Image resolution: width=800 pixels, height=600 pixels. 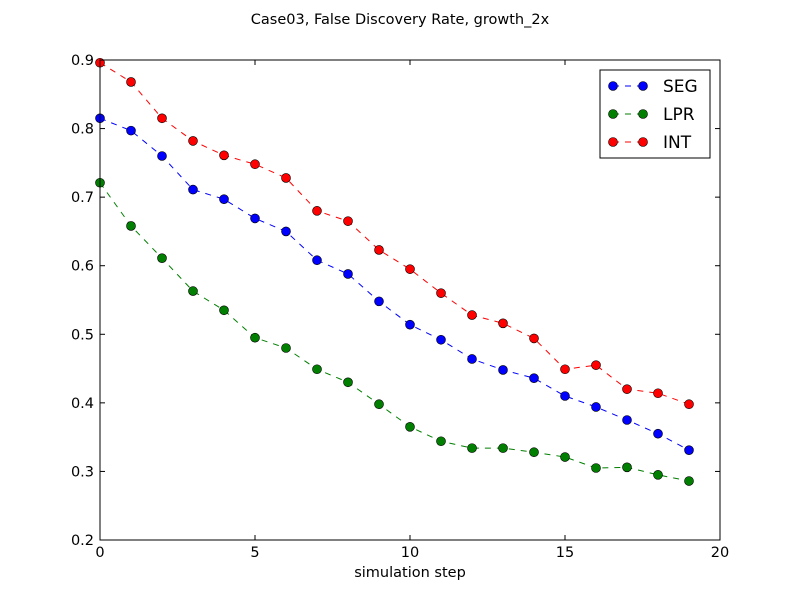 I want to click on y-tick-label: 0.3, so click(x=82, y=472).